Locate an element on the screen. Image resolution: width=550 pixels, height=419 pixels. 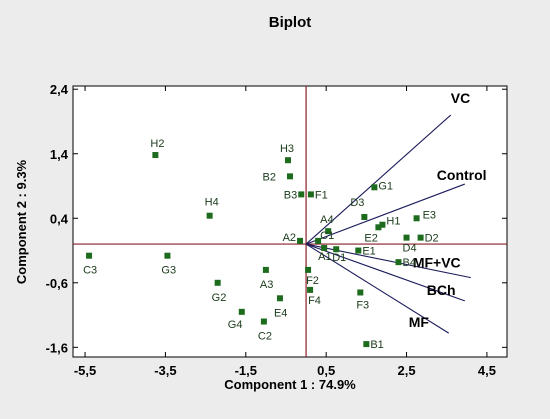
loading-label: MF is located at coordinates (419, 322).